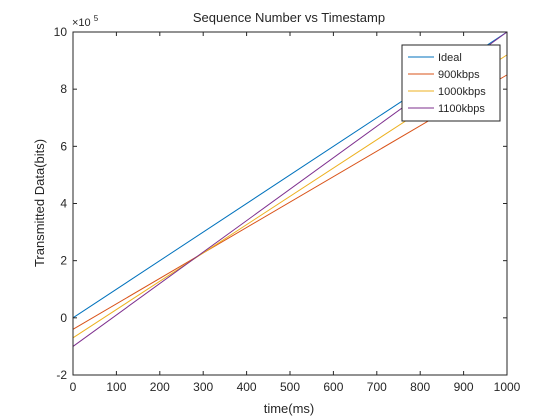 The height and width of the screenshot is (420, 560). I want to click on y-axis-exponent-base: ×10, so click(81, 23).